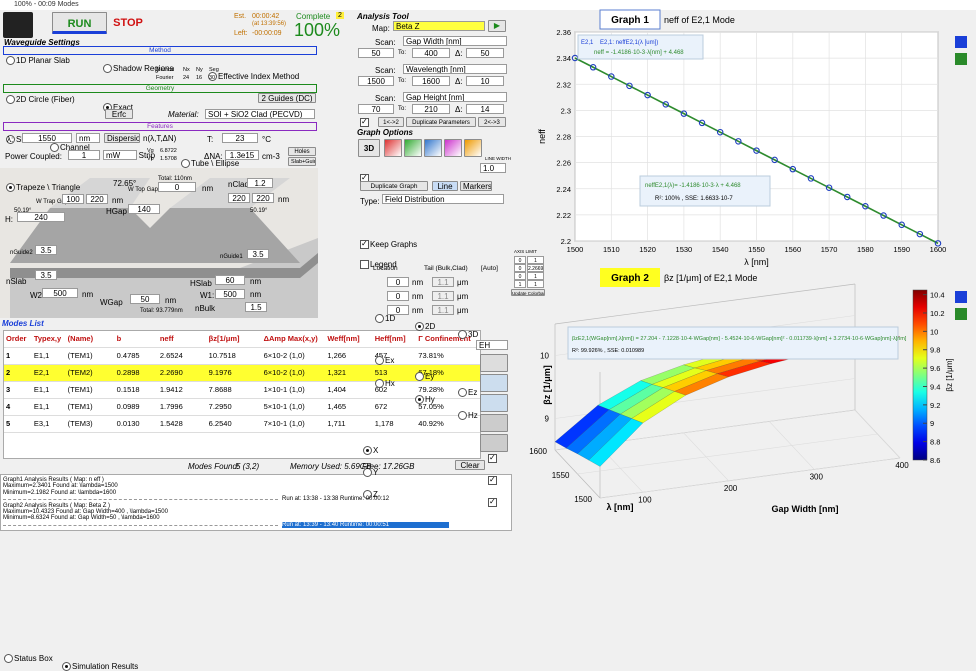 The height and width of the screenshot is (671, 976). I want to click on graph2-check, so click(961, 314).